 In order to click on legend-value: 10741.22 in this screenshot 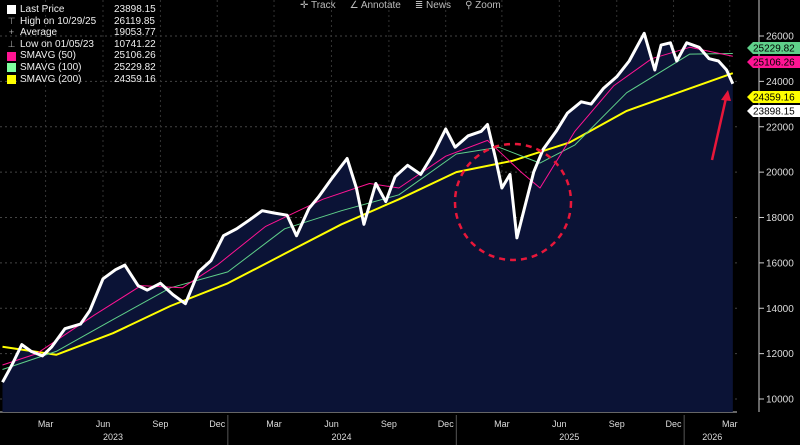, I will do `click(135, 44)`.